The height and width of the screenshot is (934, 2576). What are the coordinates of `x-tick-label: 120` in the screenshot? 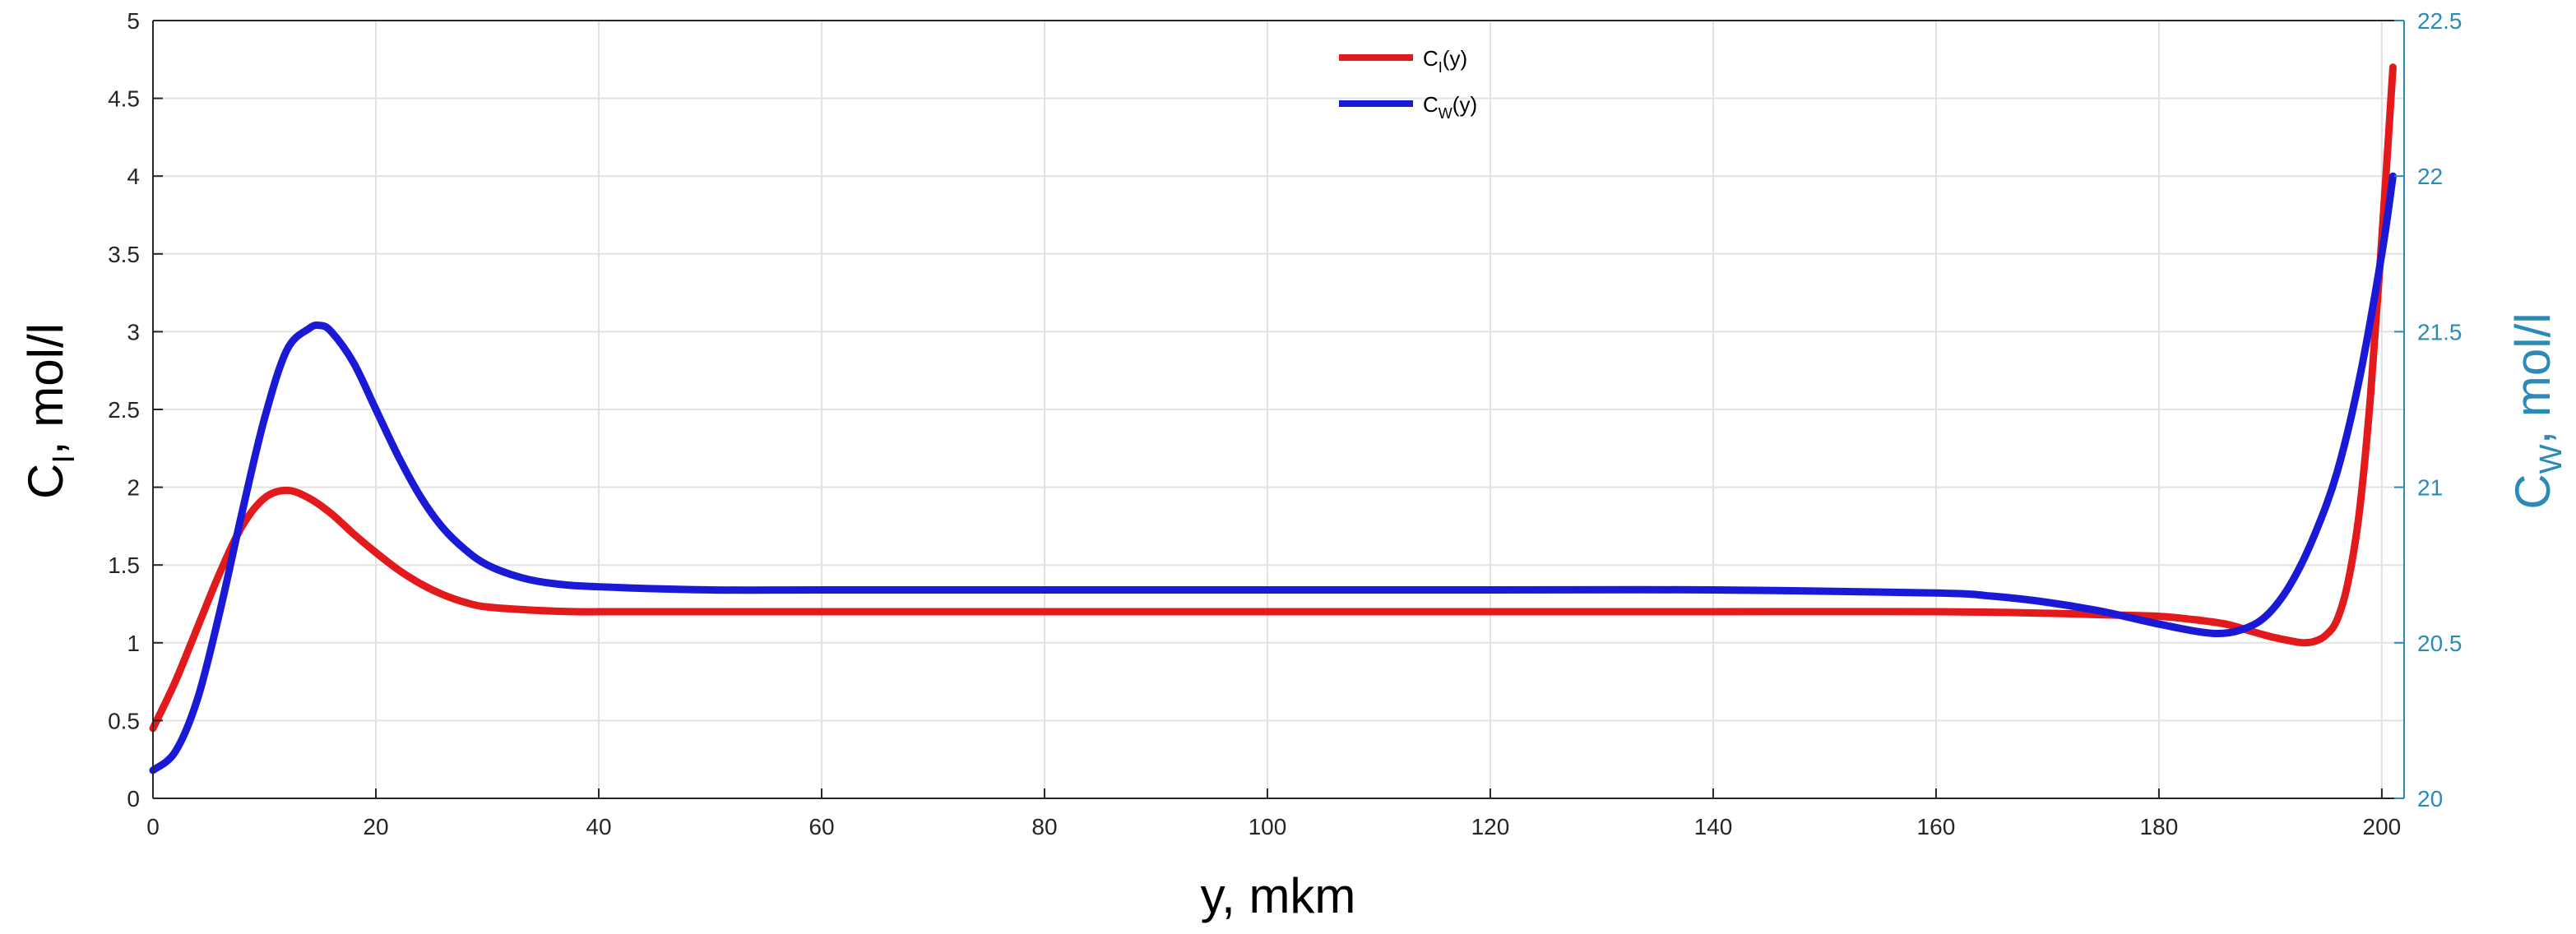 It's located at (1491, 826).